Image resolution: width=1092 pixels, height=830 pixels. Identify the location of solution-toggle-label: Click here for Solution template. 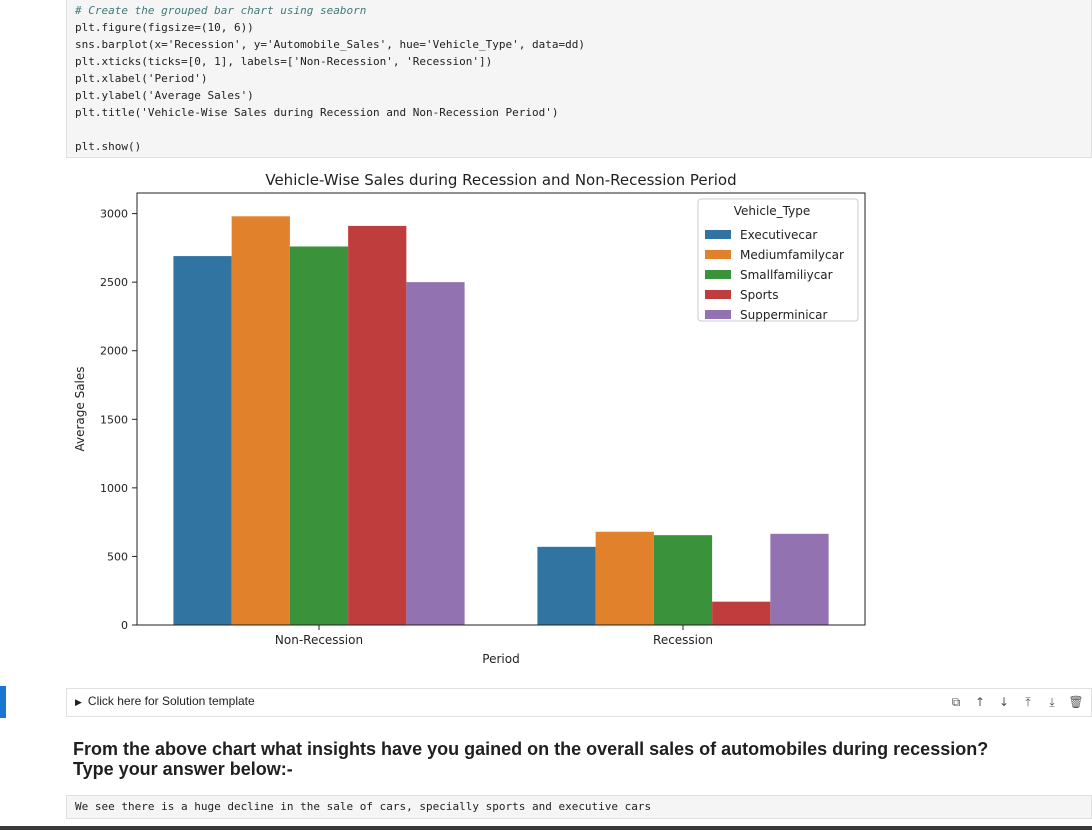
(171, 701).